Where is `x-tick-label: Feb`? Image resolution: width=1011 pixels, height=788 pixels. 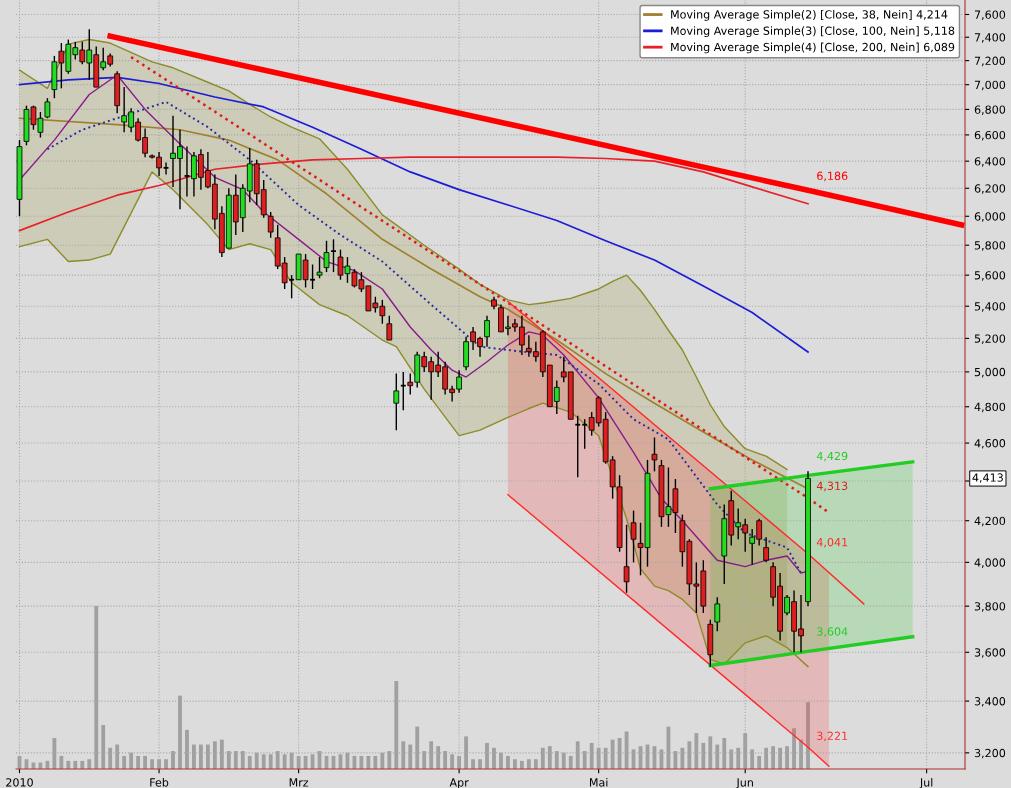
x-tick-label: Feb is located at coordinates (159, 782).